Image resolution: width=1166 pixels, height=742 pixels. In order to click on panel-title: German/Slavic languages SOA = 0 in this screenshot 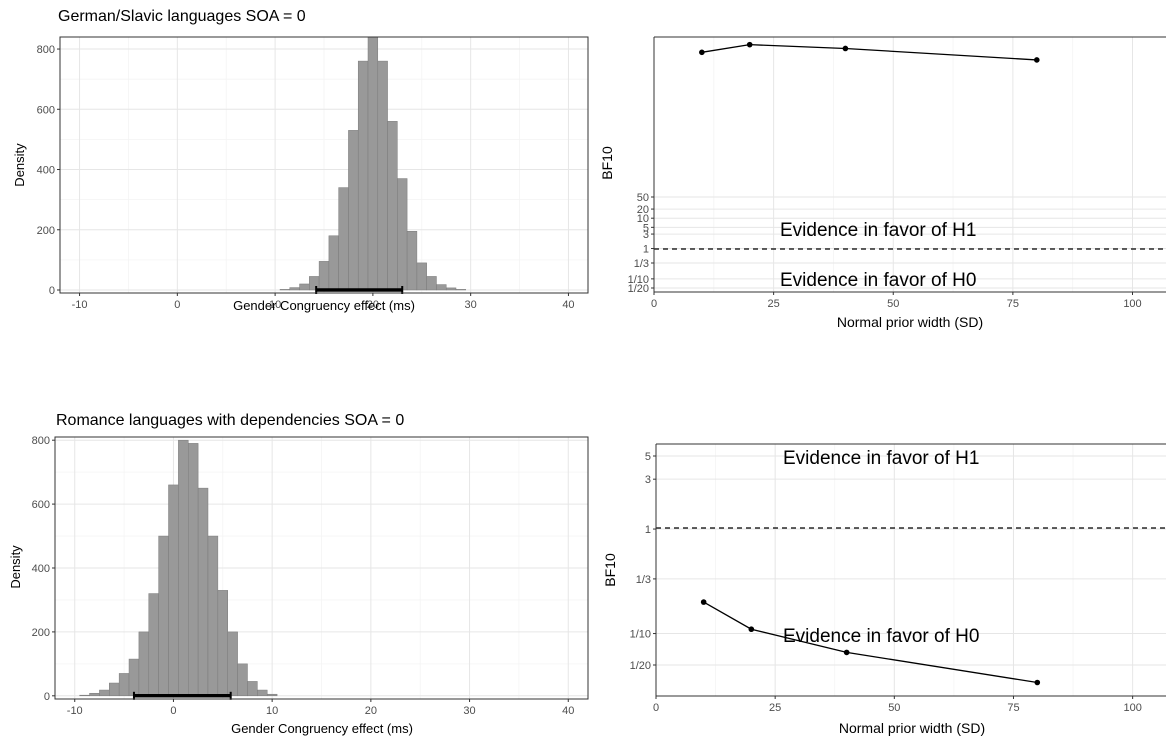, I will do `click(182, 16)`.